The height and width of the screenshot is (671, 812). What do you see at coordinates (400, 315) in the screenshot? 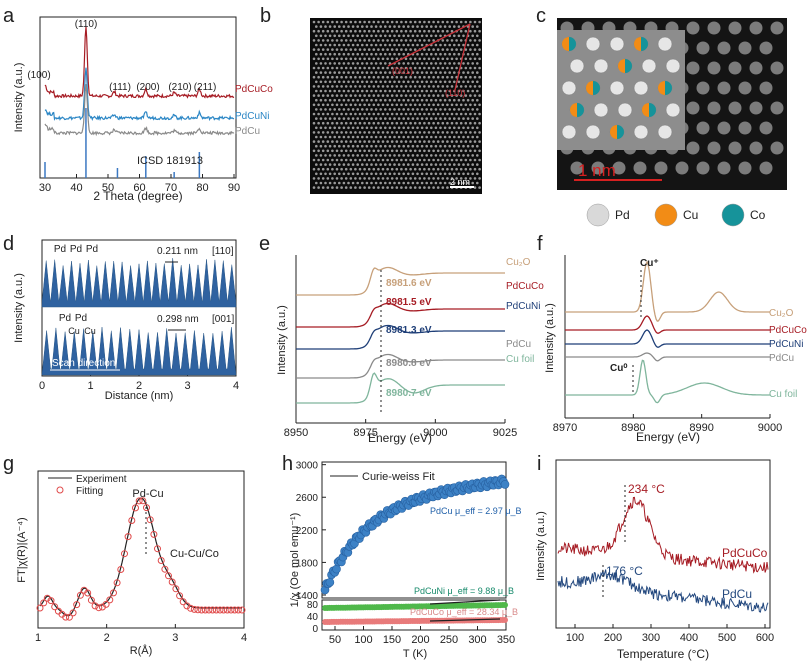
I see `xanes-curve-PdCuCo` at bounding box center [400, 315].